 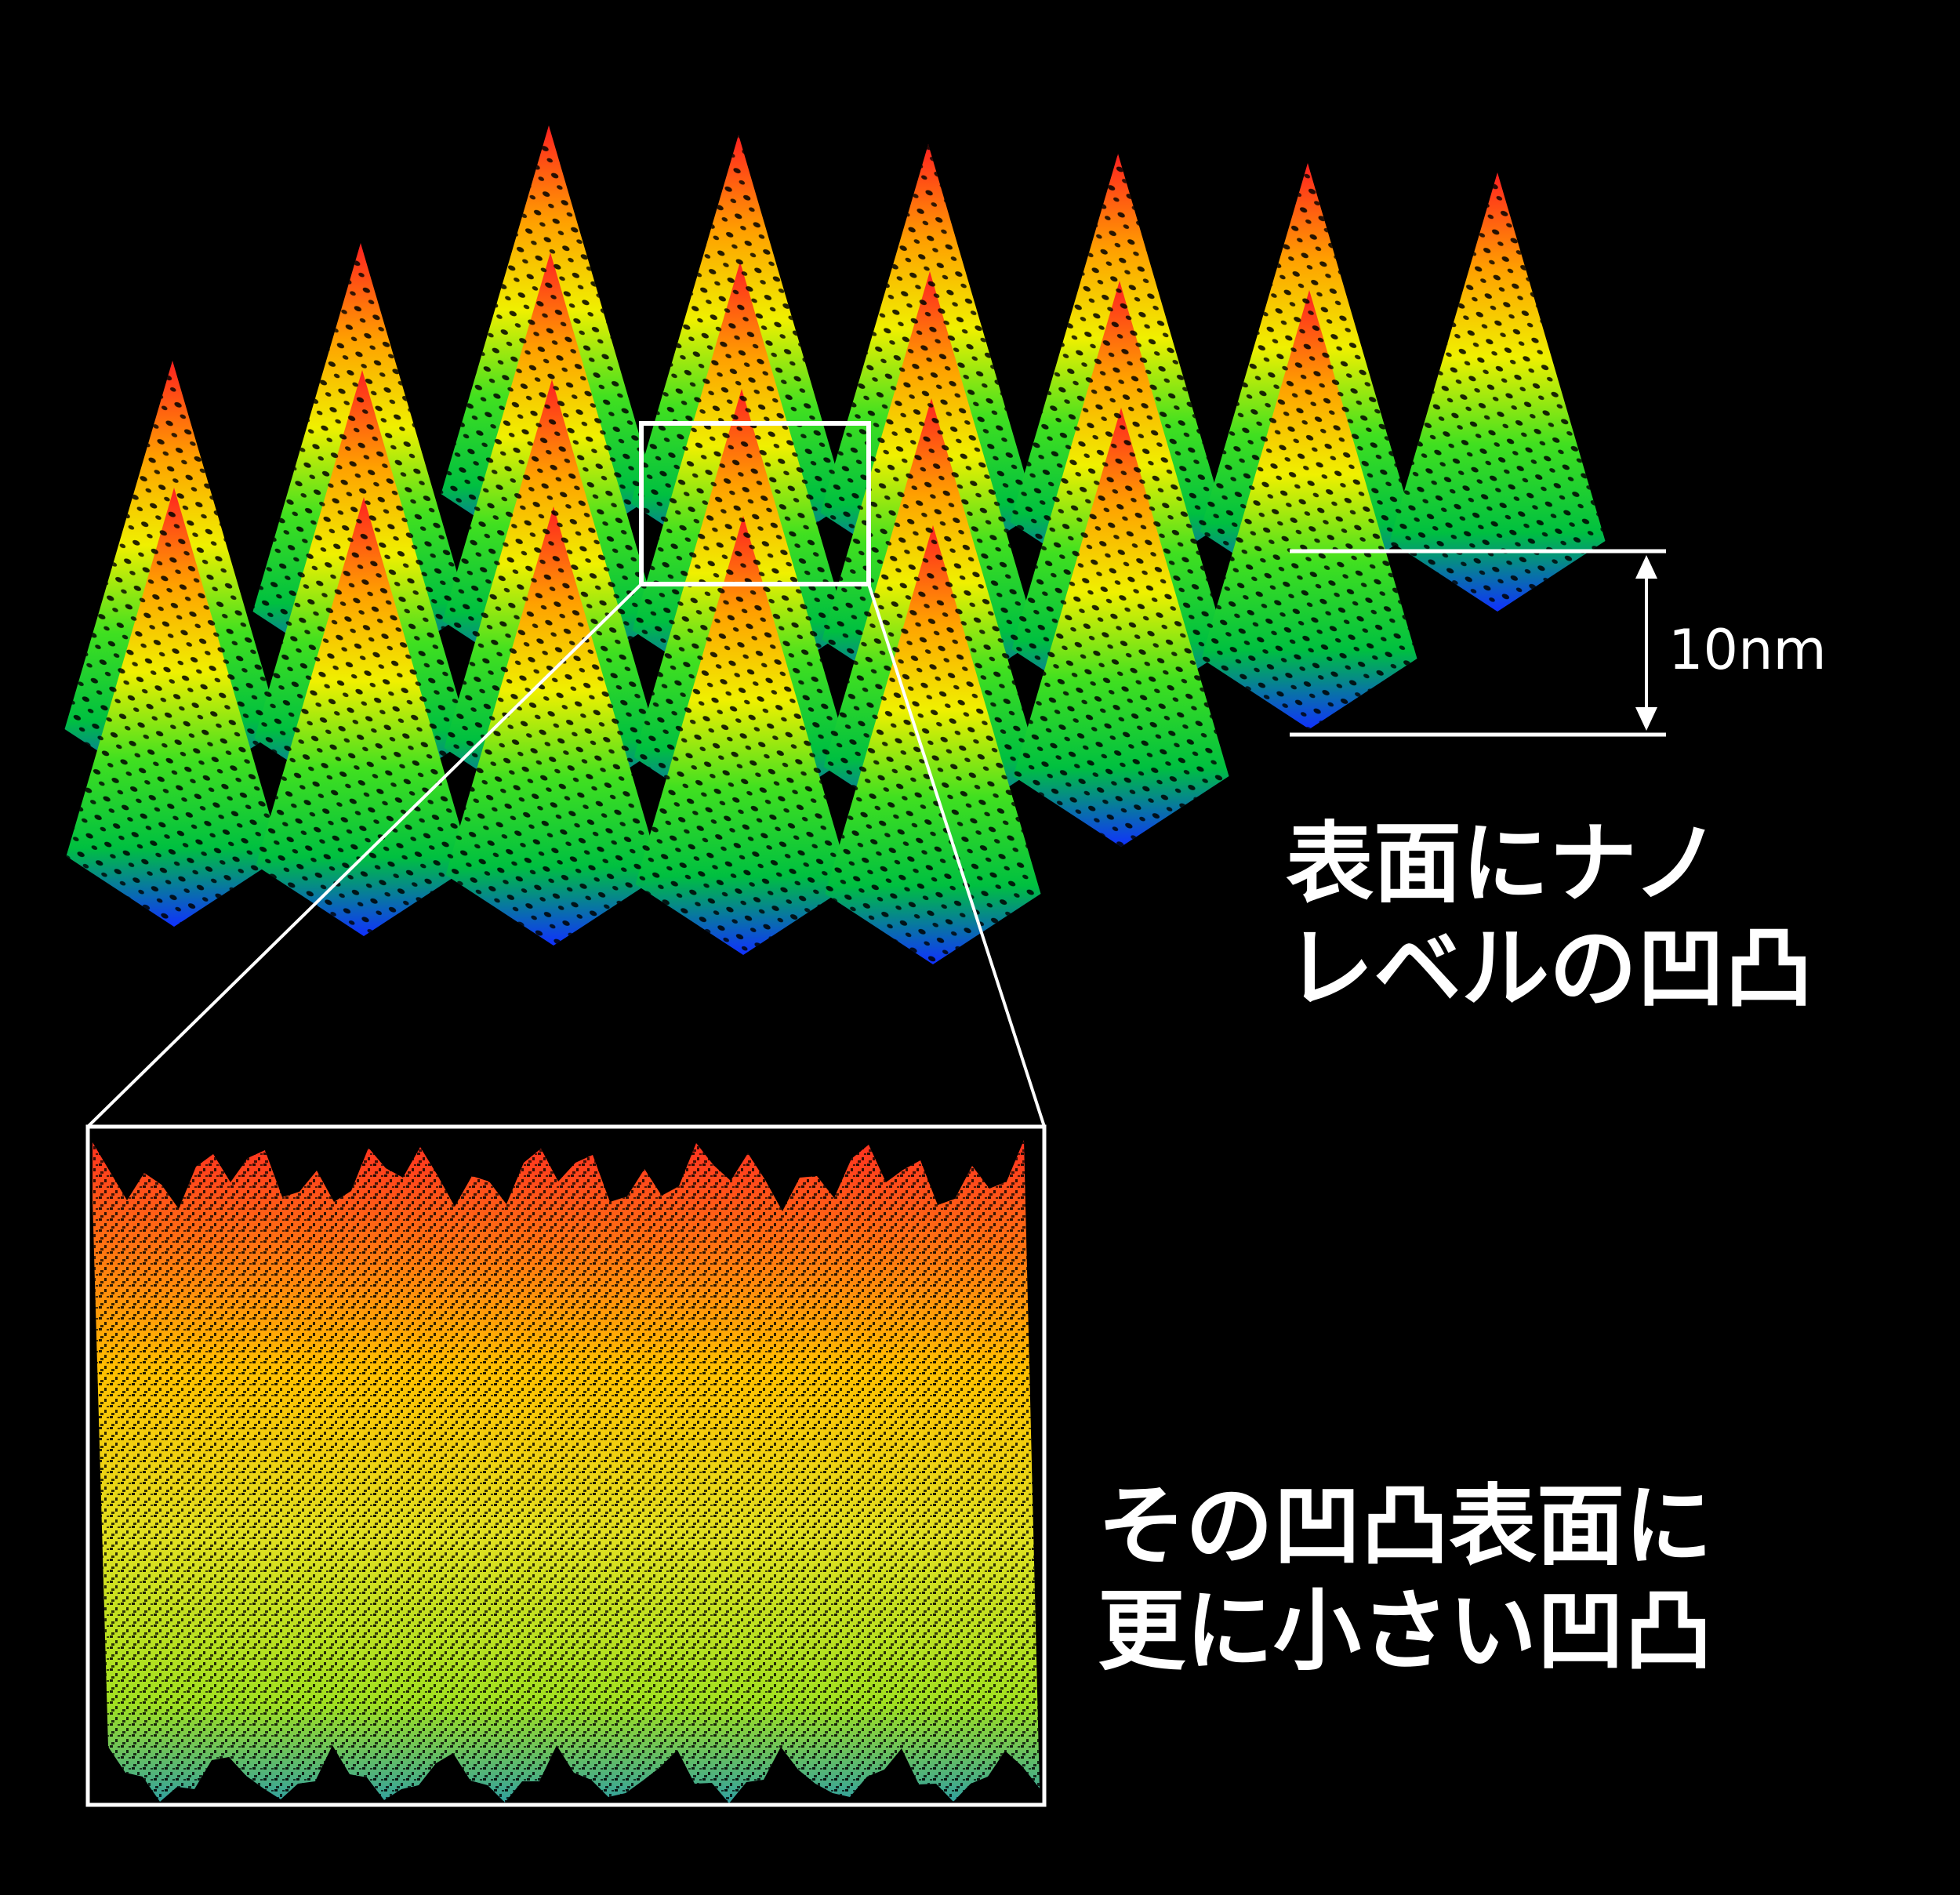 What do you see at coordinates (1747, 650) in the screenshot?
I see `scale-bar-label: 10nm` at bounding box center [1747, 650].